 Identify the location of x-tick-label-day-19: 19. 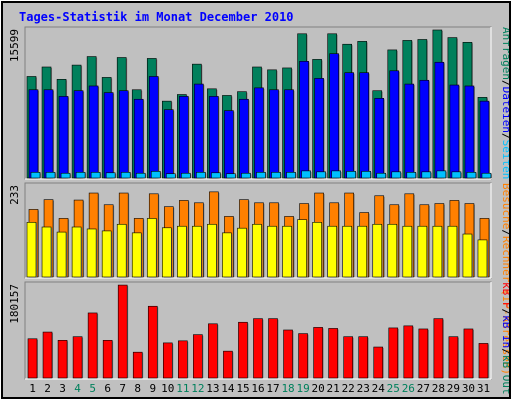
(302, 388).